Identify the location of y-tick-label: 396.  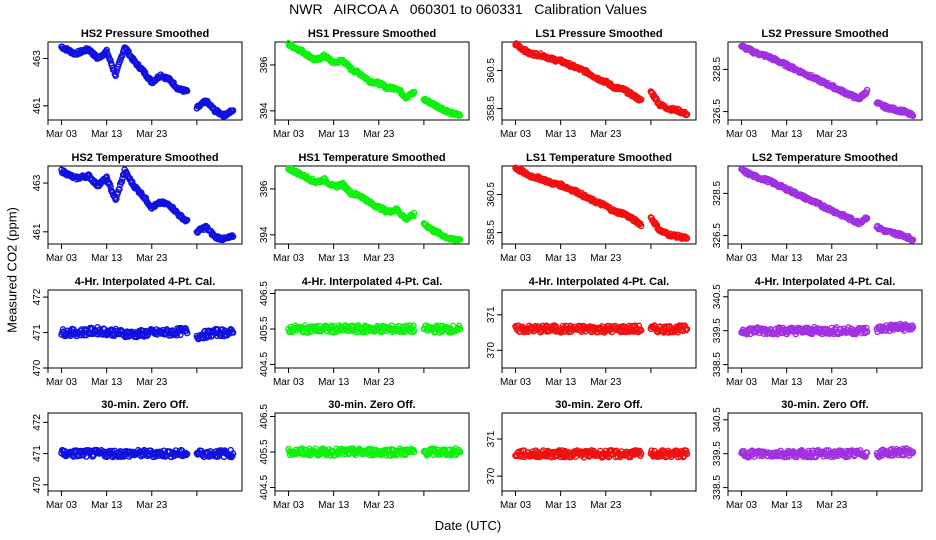
(264, 188).